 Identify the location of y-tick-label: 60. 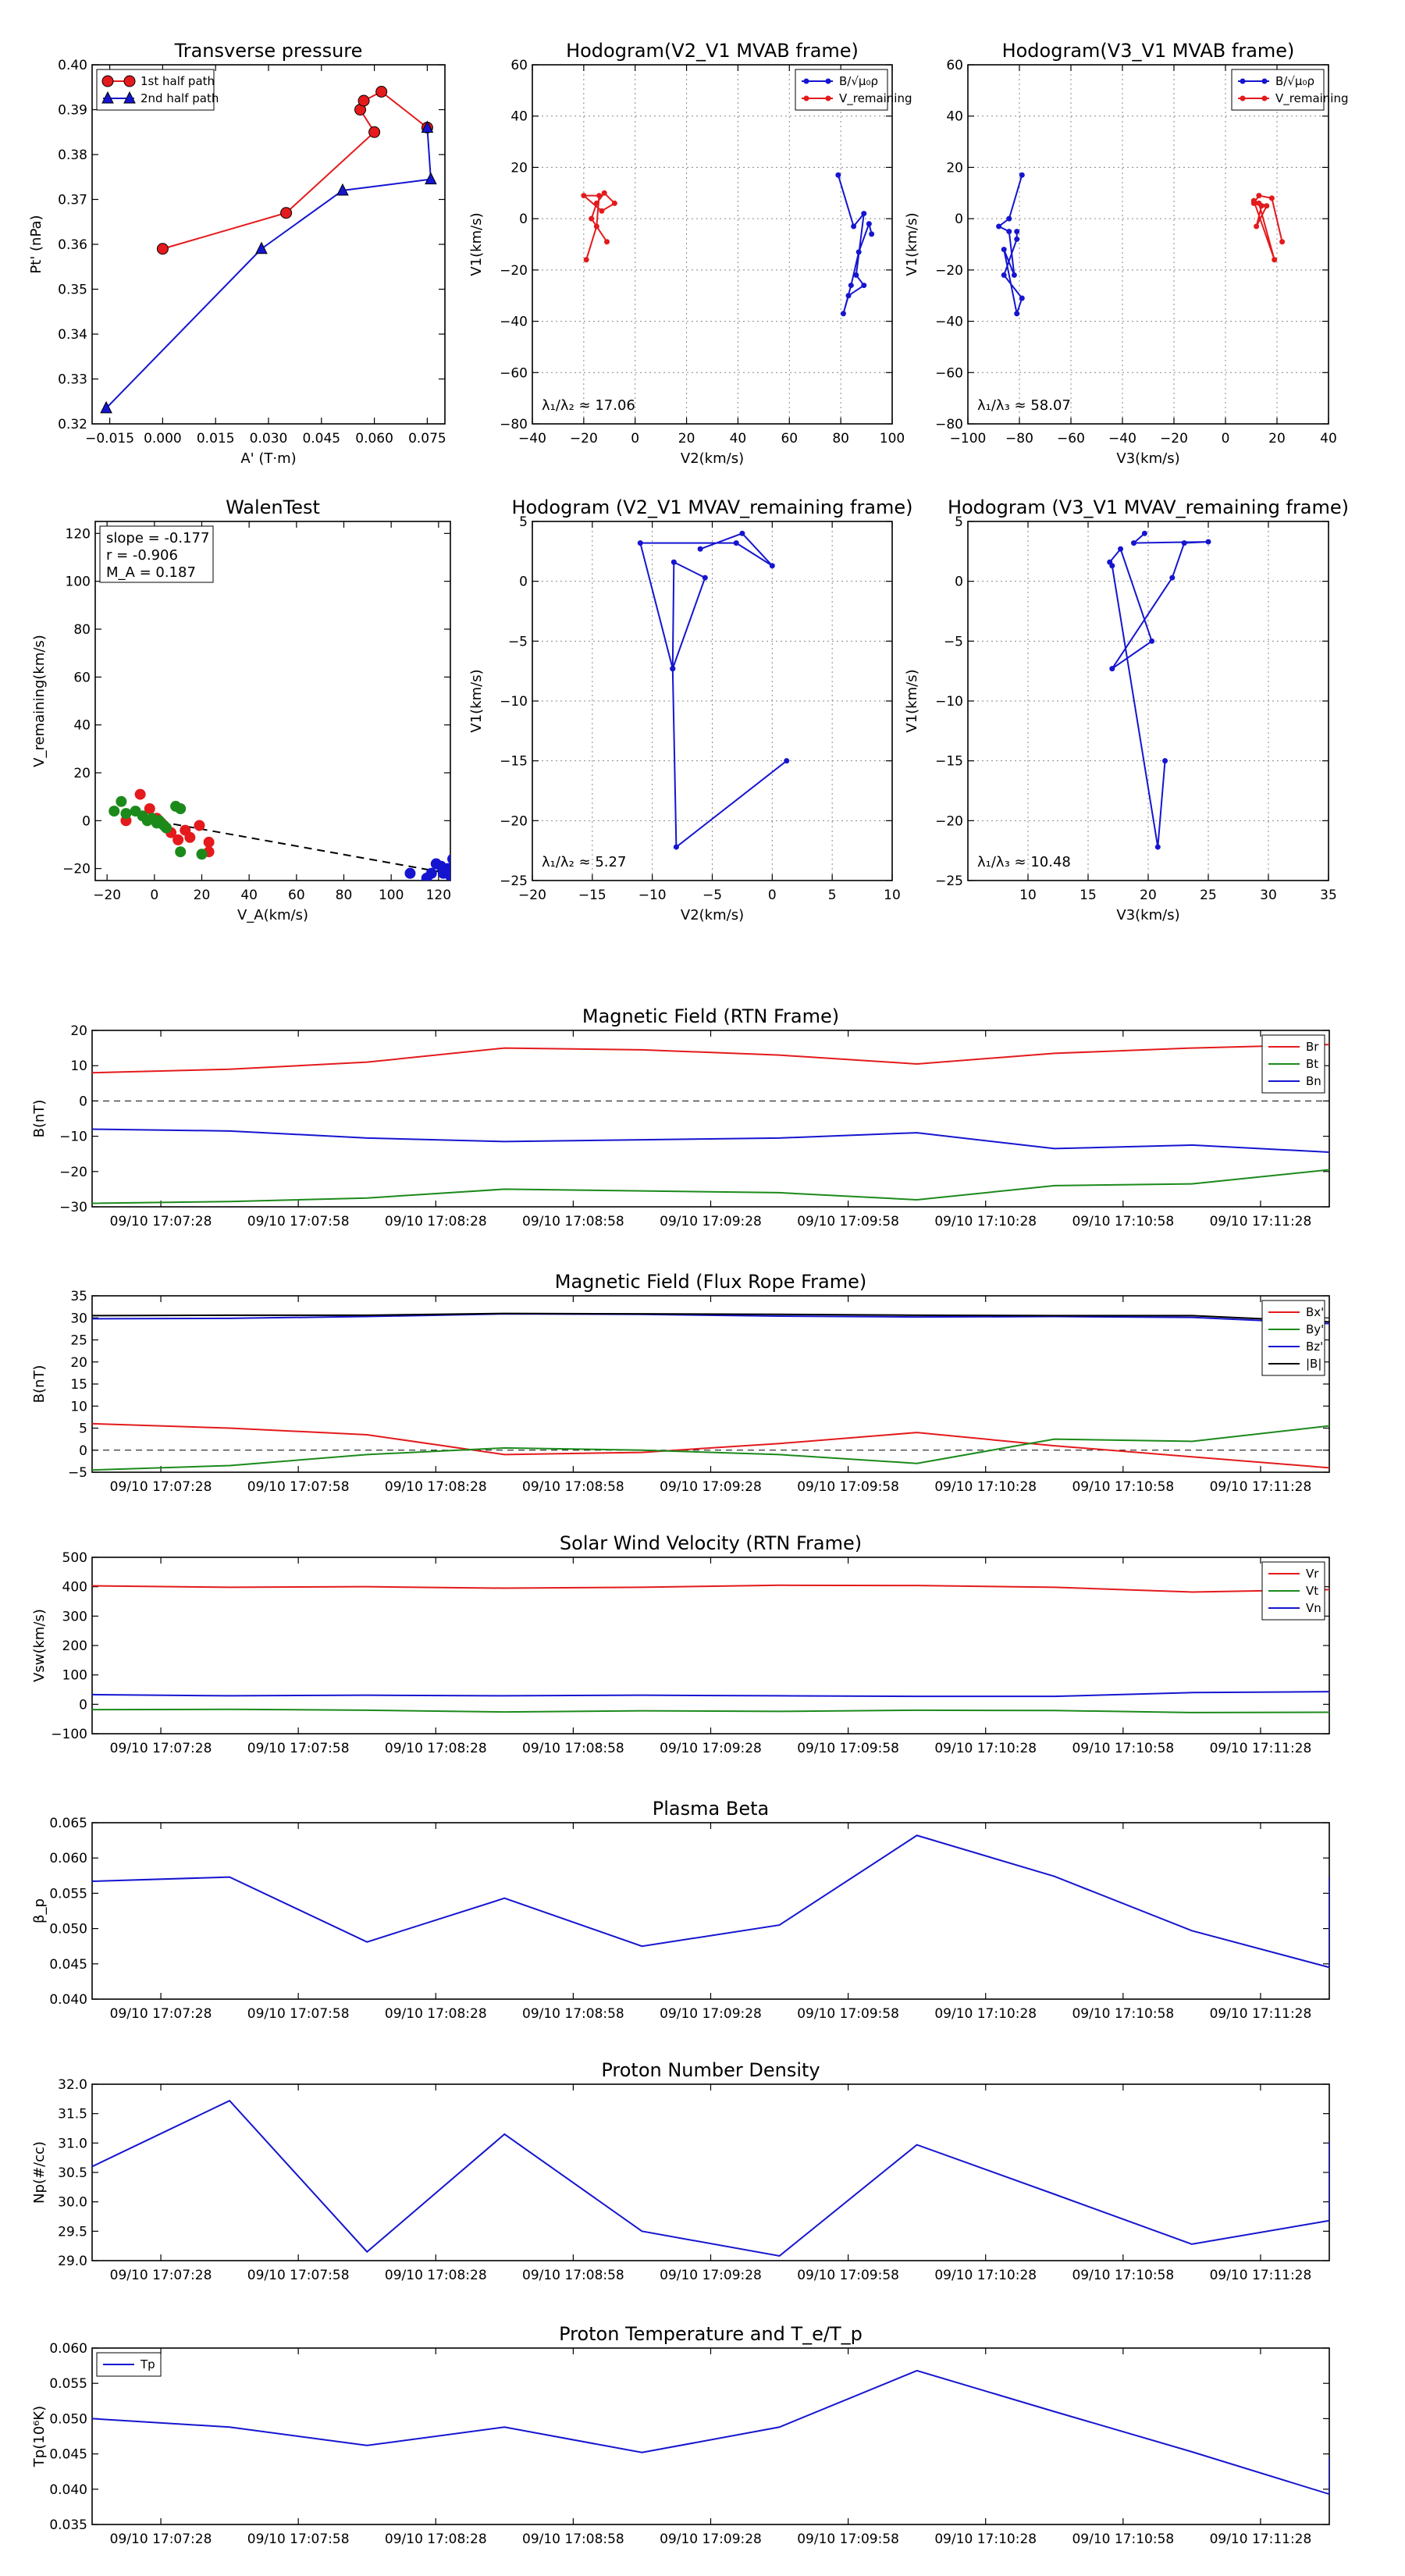
(82, 677).